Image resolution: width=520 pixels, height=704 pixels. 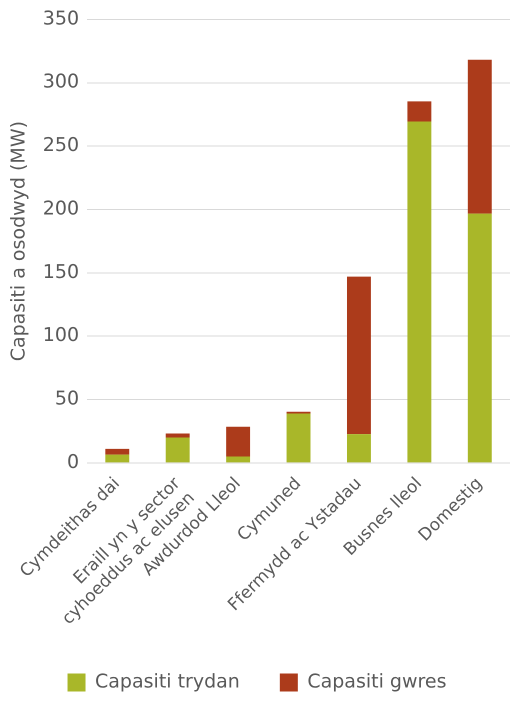 I want to click on y-tick-label: 350, so click(x=61, y=18).